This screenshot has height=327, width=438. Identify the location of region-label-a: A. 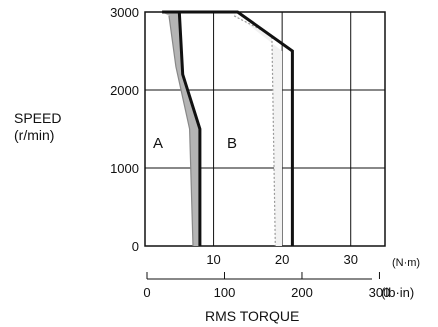
(158, 143).